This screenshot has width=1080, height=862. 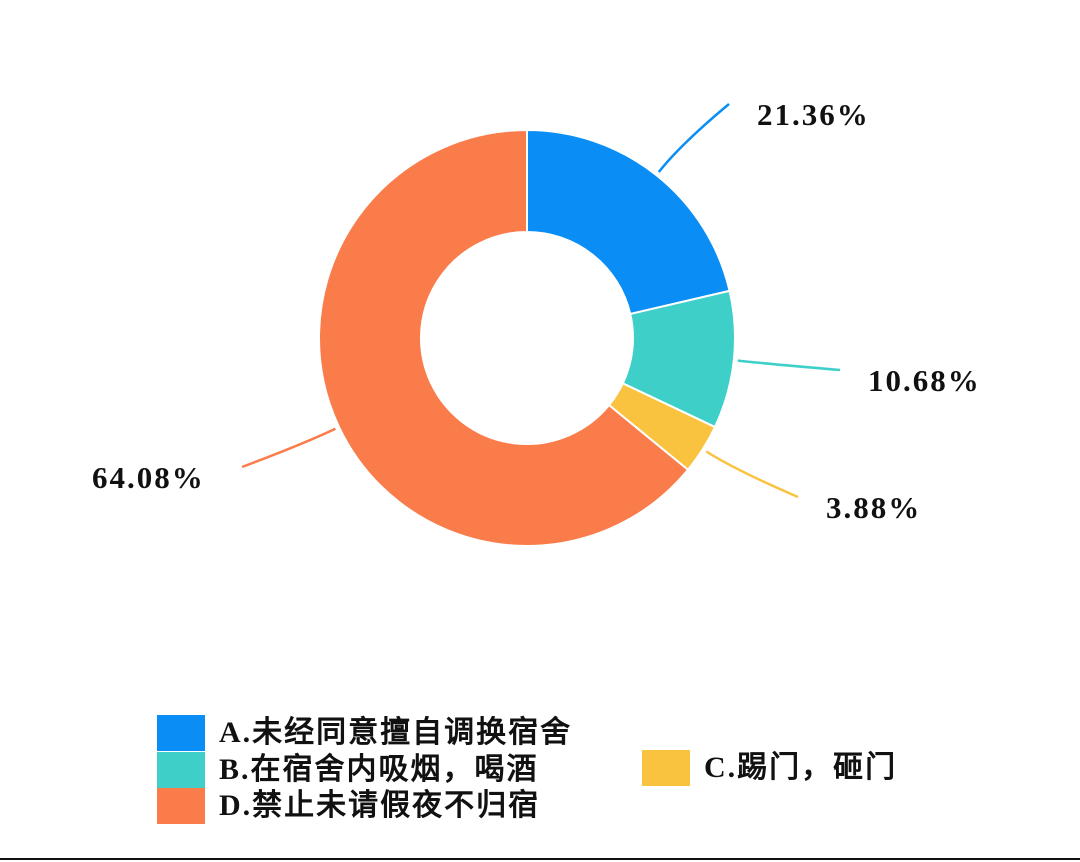 I want to click on legend-label: B.在宿舍内吸烟，喝酒, so click(x=379, y=769).